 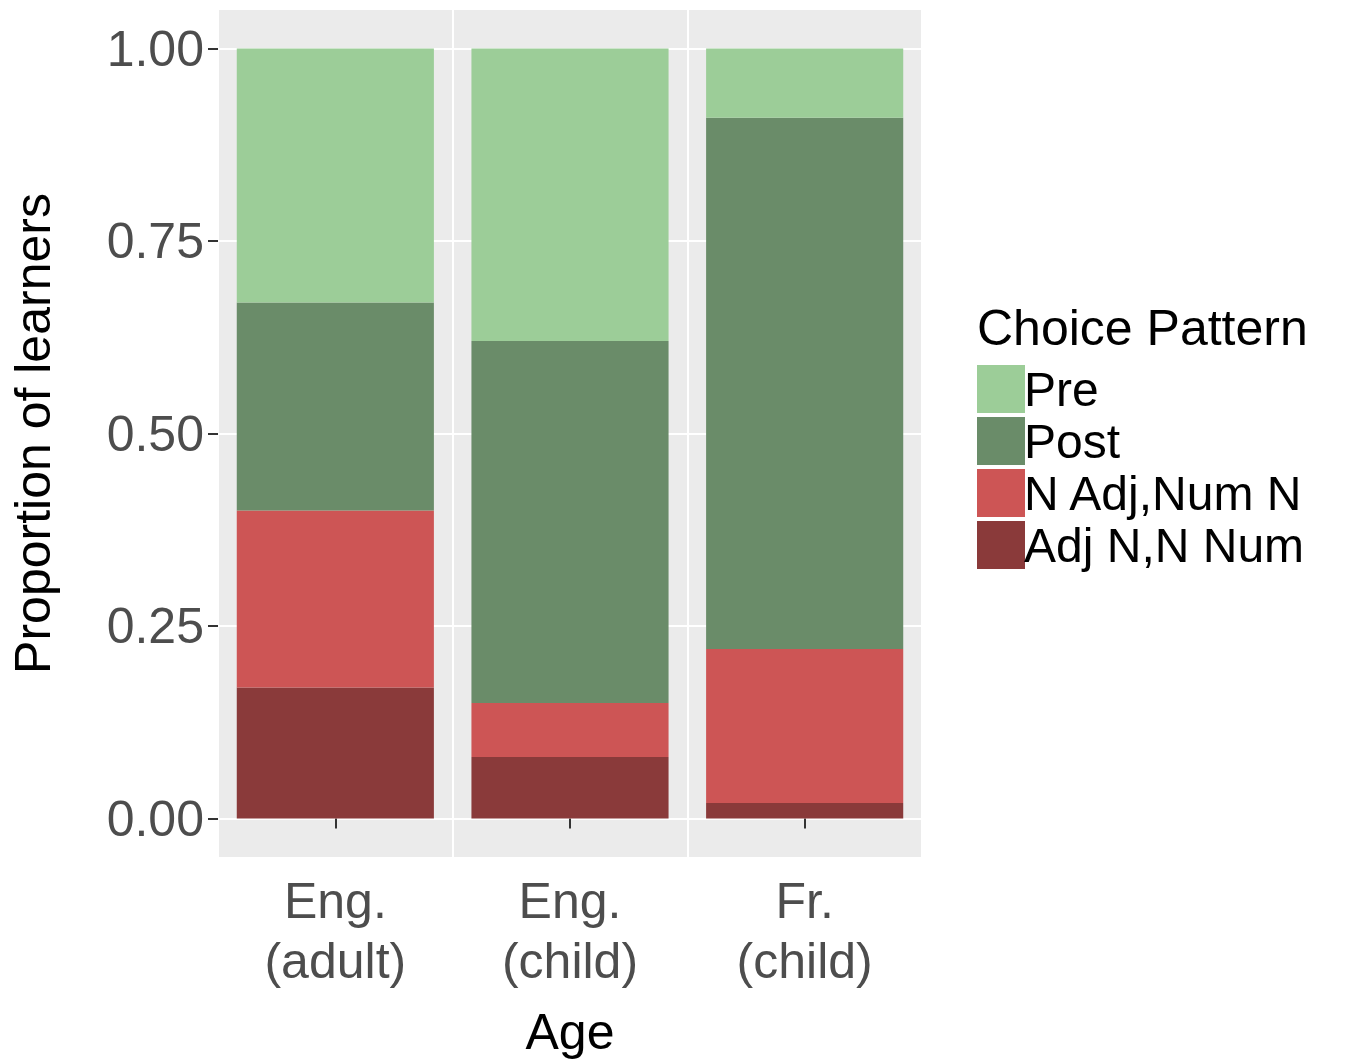 I want to click on legend-title: Choice Pattern, so click(x=1142, y=328).